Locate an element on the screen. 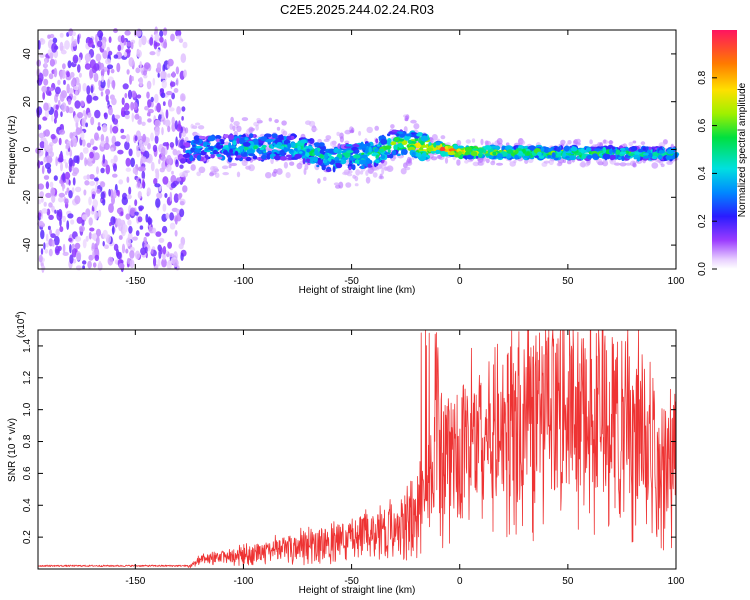  colorbar-label: Normalized spectral amplitude is located at coordinates (742, 149).